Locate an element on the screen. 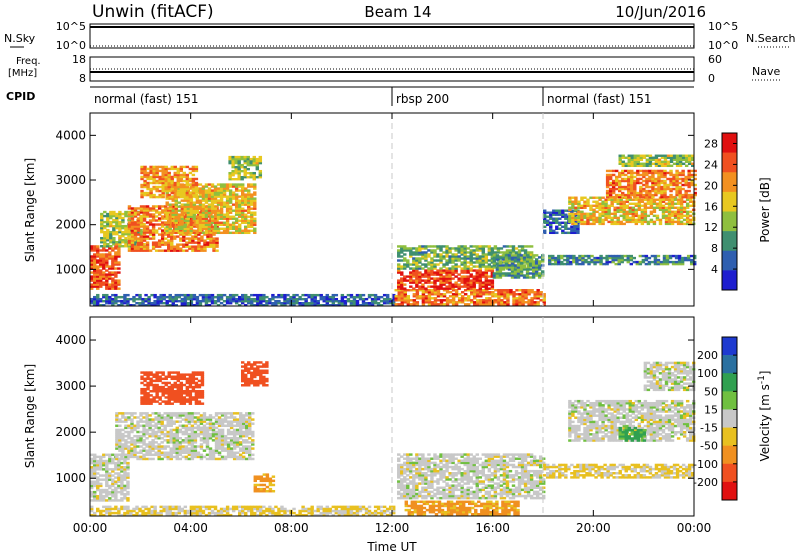  nsky-label: N.Sky is located at coordinates (20, 38).